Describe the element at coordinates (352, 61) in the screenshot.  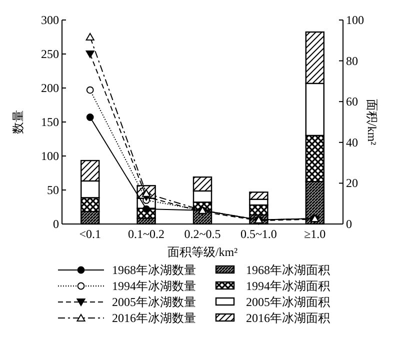
I see `y2-tick-label: 80` at that location.